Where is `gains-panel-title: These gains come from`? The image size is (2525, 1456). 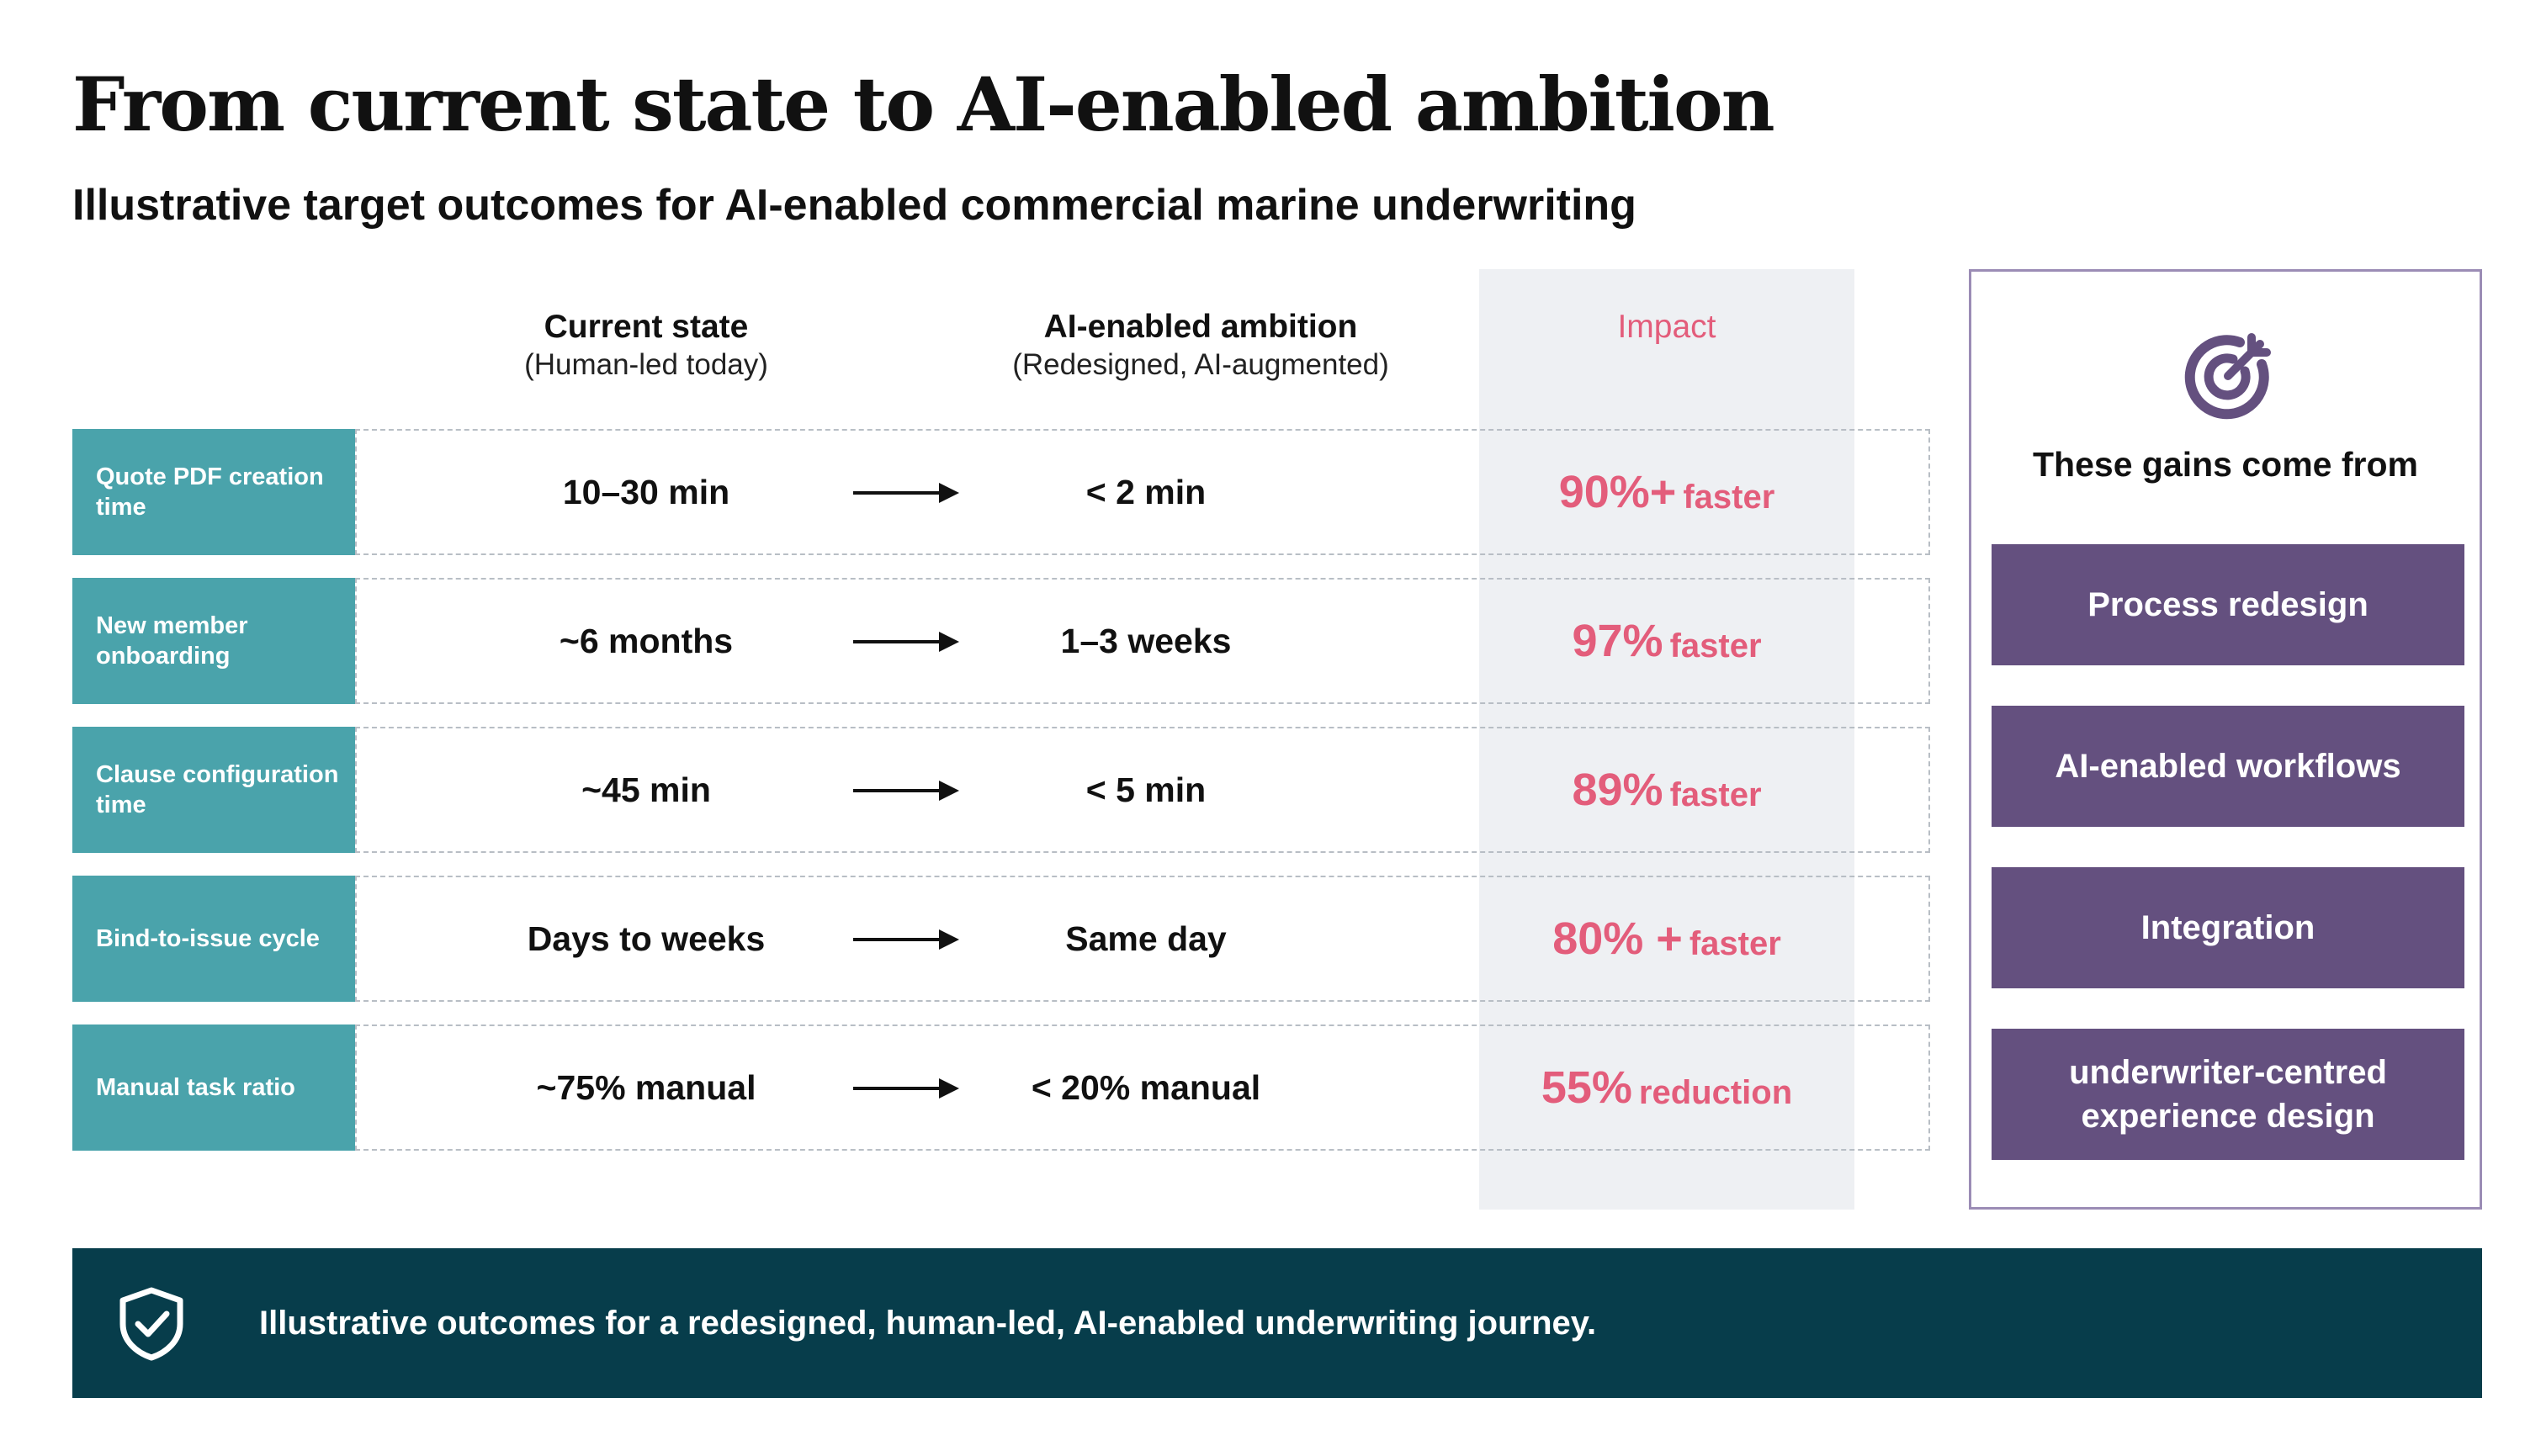 gains-panel-title: These gains come from is located at coordinates (2225, 464).